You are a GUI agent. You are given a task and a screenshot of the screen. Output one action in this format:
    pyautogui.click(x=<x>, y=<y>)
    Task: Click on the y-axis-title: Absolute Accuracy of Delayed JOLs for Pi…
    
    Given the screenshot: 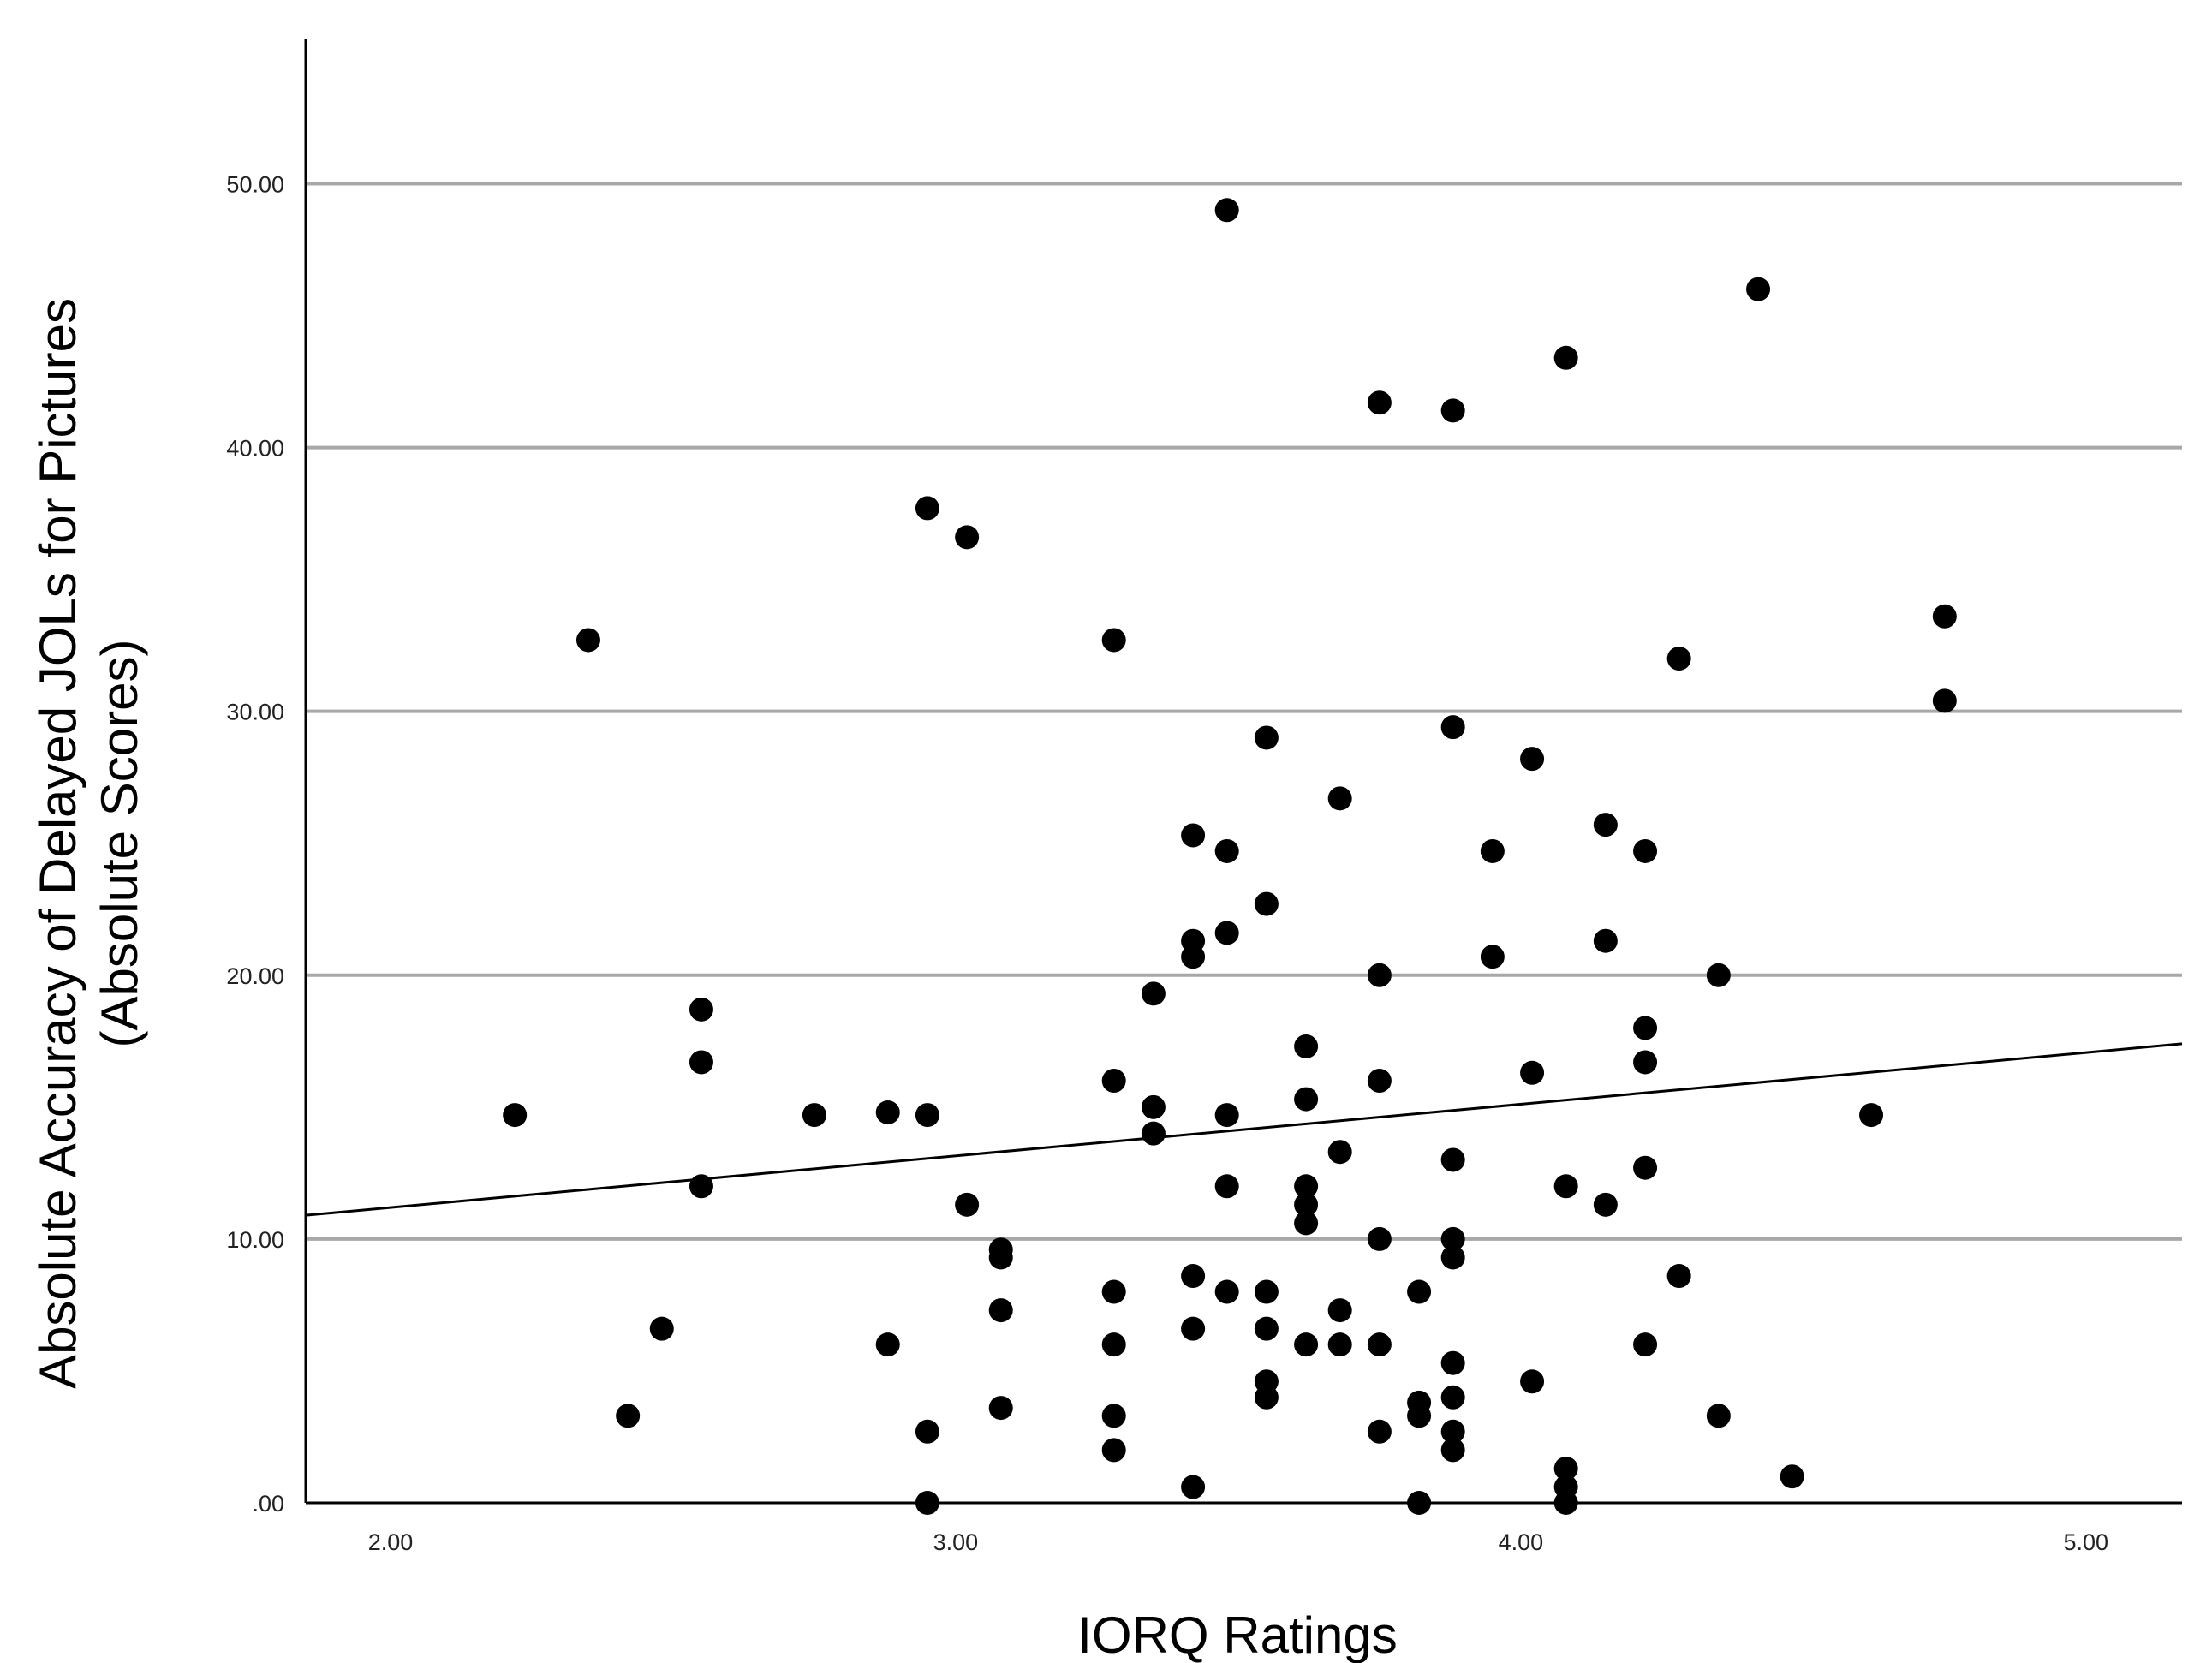 What is the action you would take?
    pyautogui.click(x=88, y=843)
    